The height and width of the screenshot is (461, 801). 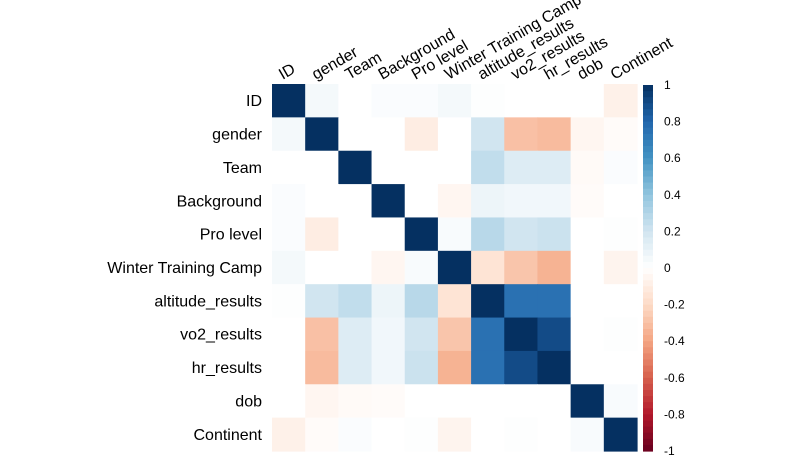 I want to click on colorbar-tick-label: 0.4, so click(x=672, y=195).